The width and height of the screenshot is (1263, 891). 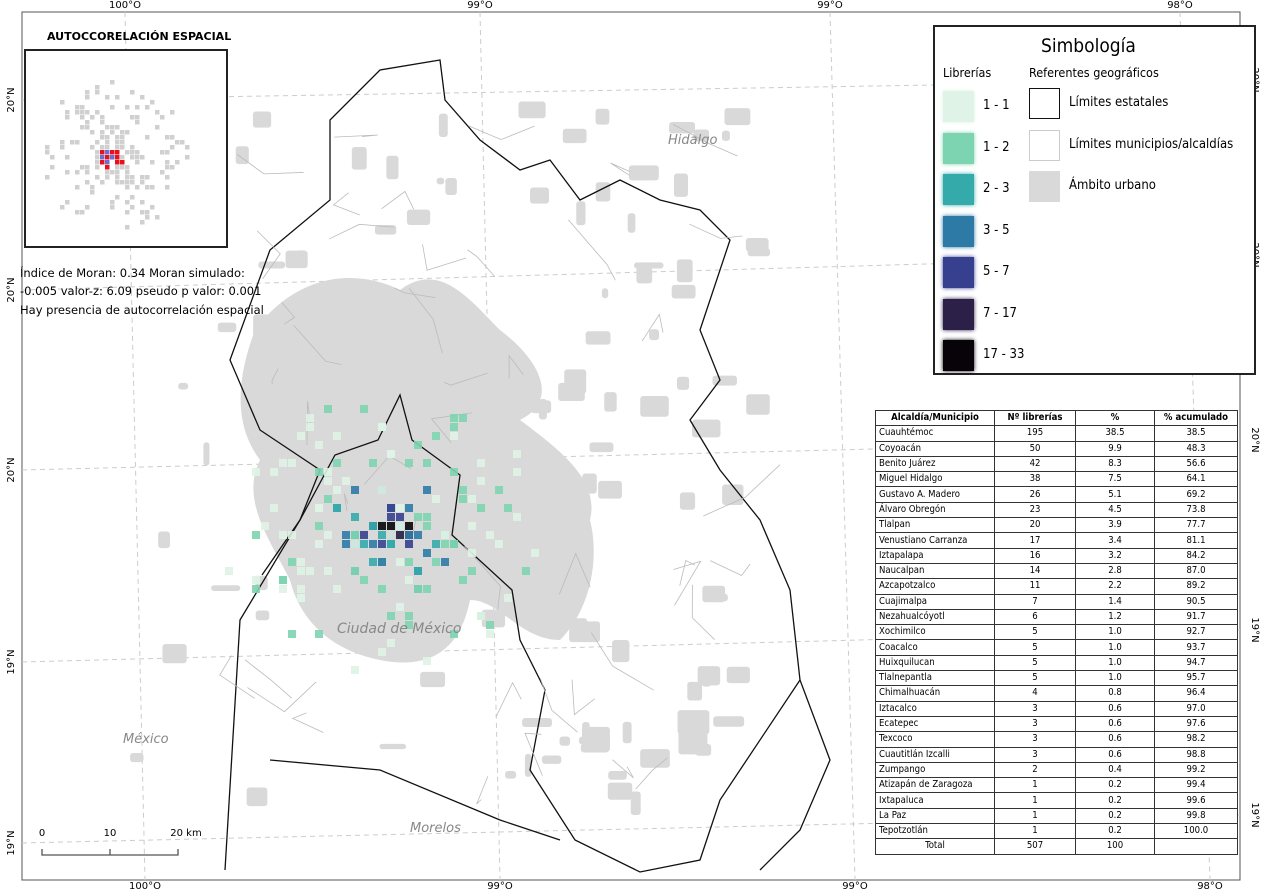 What do you see at coordinates (935, 494) in the screenshot?
I see `table-cell: Gustavo A. Madero` at bounding box center [935, 494].